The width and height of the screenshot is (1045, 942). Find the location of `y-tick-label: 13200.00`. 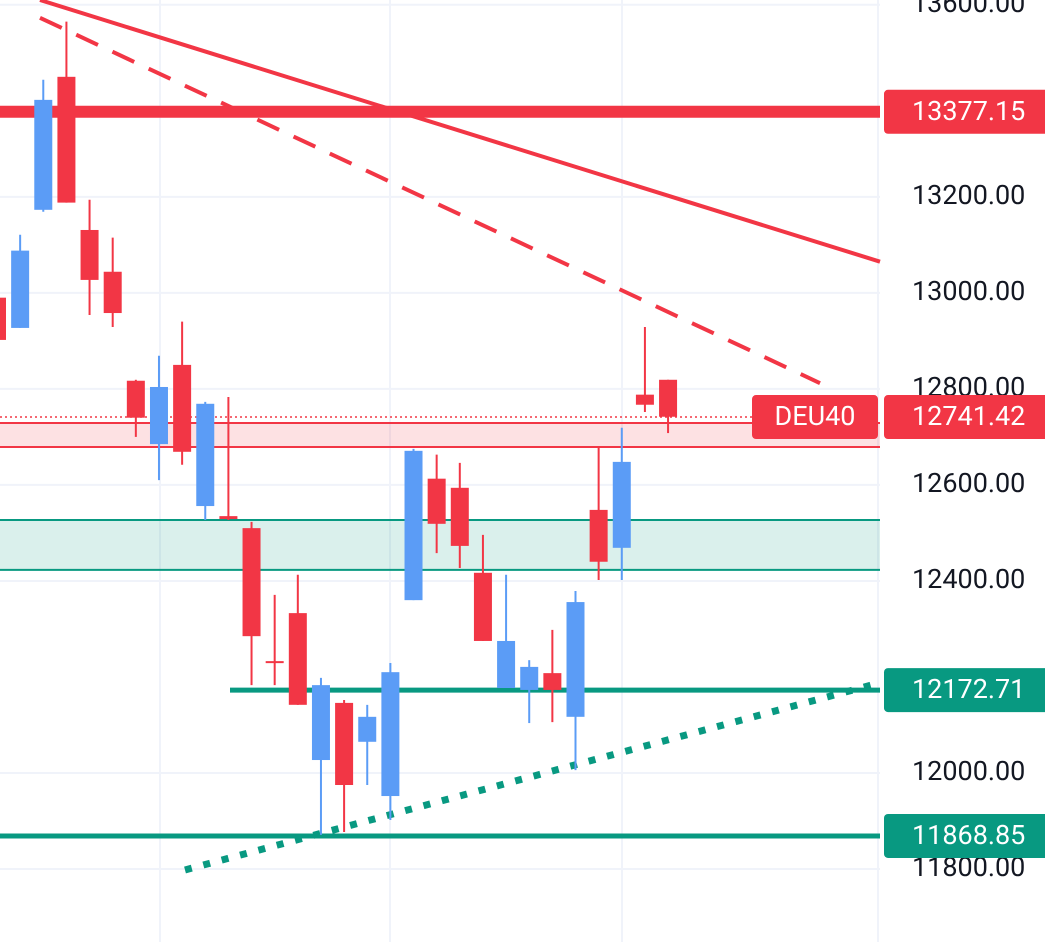

y-tick-label: 13200.00 is located at coordinates (968, 195).